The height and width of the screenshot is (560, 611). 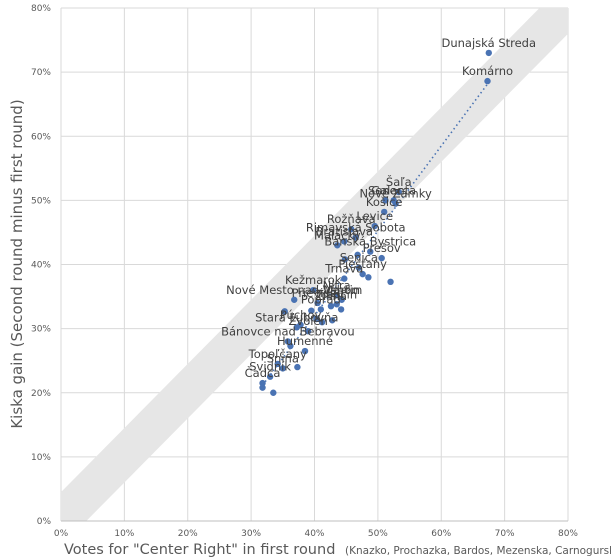 I want to click on data-label: Rožňava, so click(x=351, y=219).